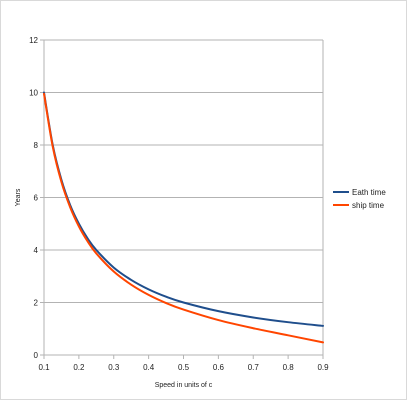 This screenshot has width=407, height=400. Describe the element at coordinates (149, 367) in the screenshot. I see `x-tick-label-3: 0.4` at that location.